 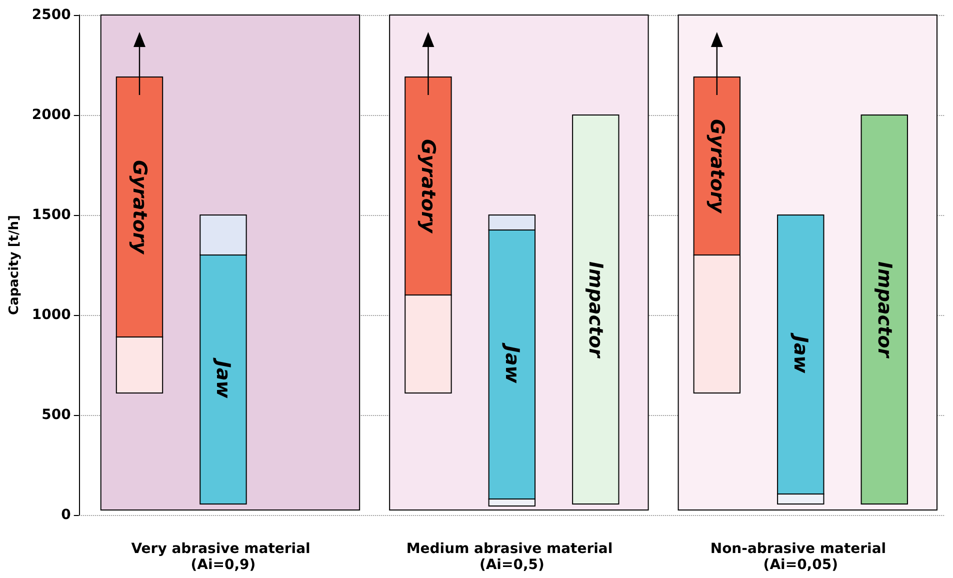 What do you see at coordinates (223, 377) in the screenshot?
I see `series-label: Jaw` at bounding box center [223, 377].